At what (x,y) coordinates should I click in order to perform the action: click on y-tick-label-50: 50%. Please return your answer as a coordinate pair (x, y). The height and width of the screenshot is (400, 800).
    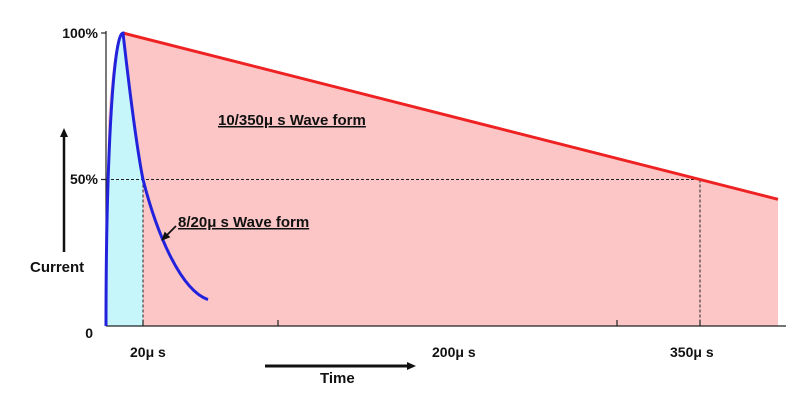
    Looking at the image, I should click on (84, 179).